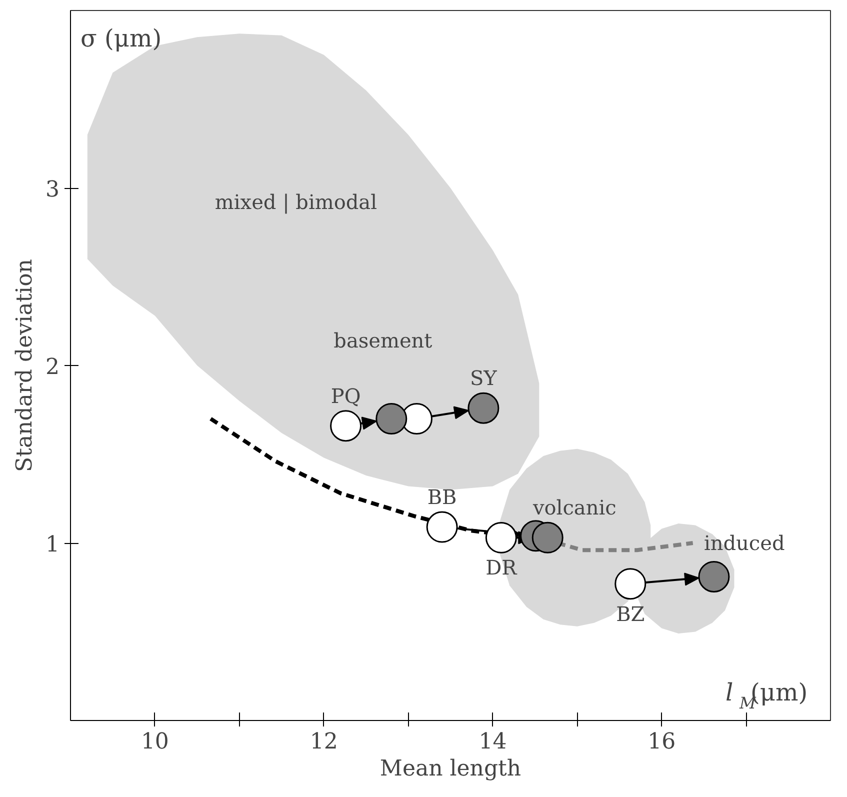  Describe the element at coordinates (442, 497) in the screenshot. I see `annotation: BB` at that location.